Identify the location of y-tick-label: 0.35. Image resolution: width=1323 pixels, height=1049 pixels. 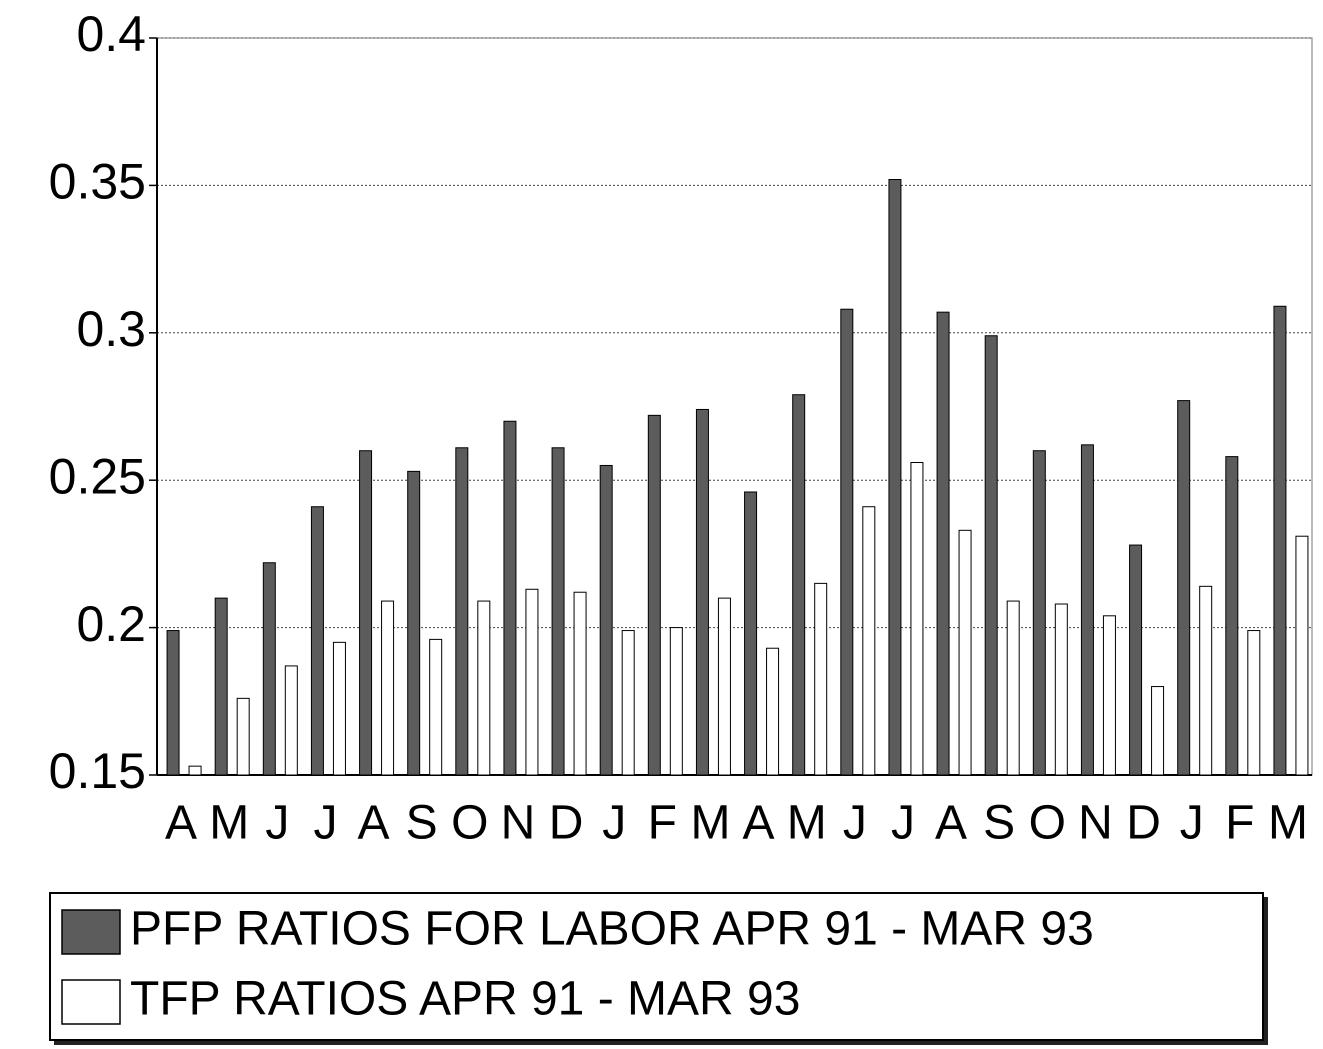
(97, 182).